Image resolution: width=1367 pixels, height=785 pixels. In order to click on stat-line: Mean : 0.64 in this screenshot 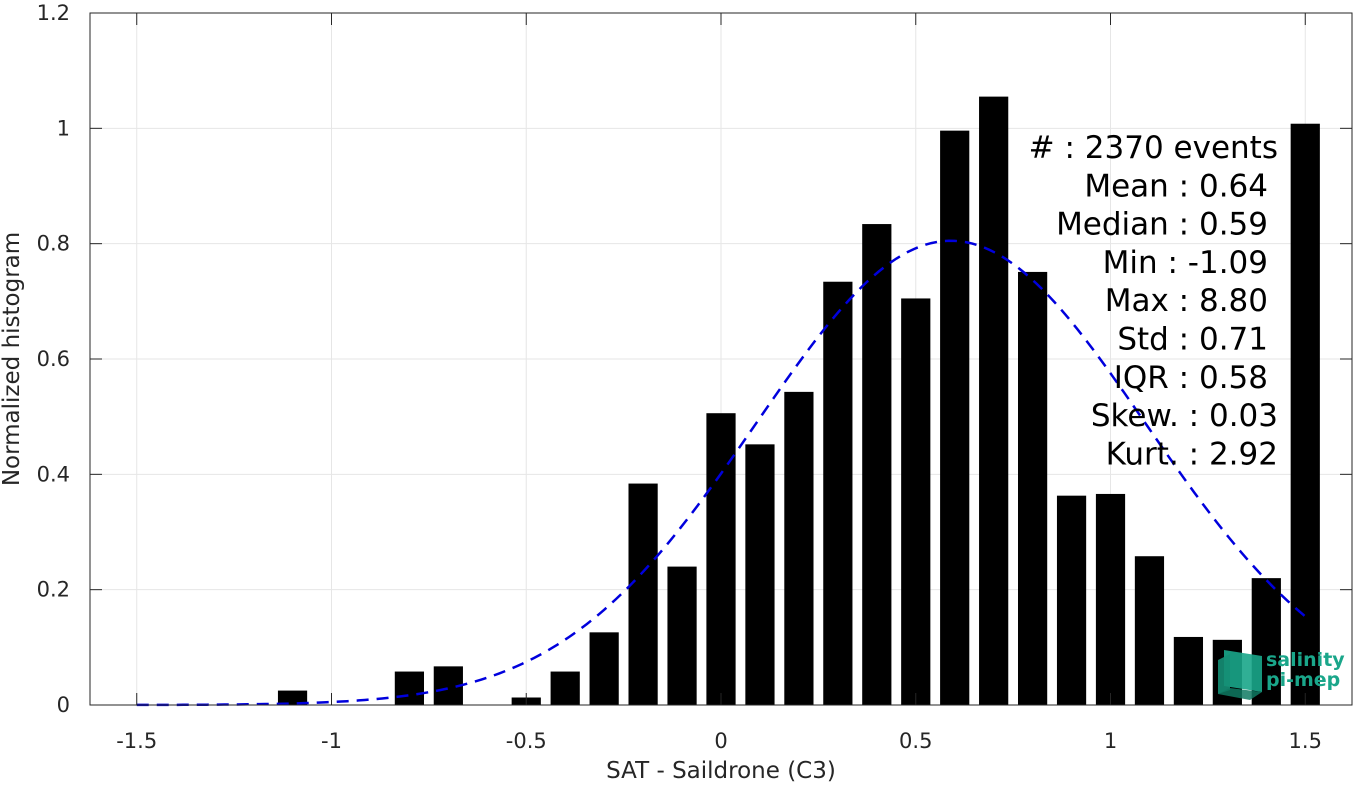, I will do `click(1176, 186)`.